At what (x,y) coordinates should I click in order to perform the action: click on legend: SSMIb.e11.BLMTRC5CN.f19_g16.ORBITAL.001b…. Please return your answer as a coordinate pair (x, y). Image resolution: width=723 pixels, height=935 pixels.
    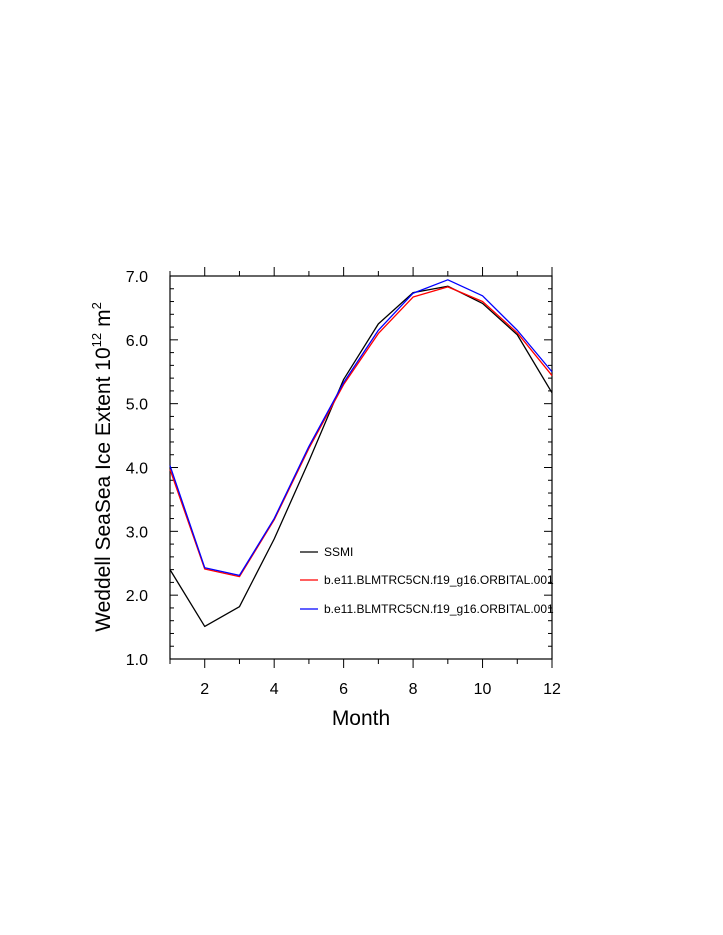
    Looking at the image, I should click on (427, 580).